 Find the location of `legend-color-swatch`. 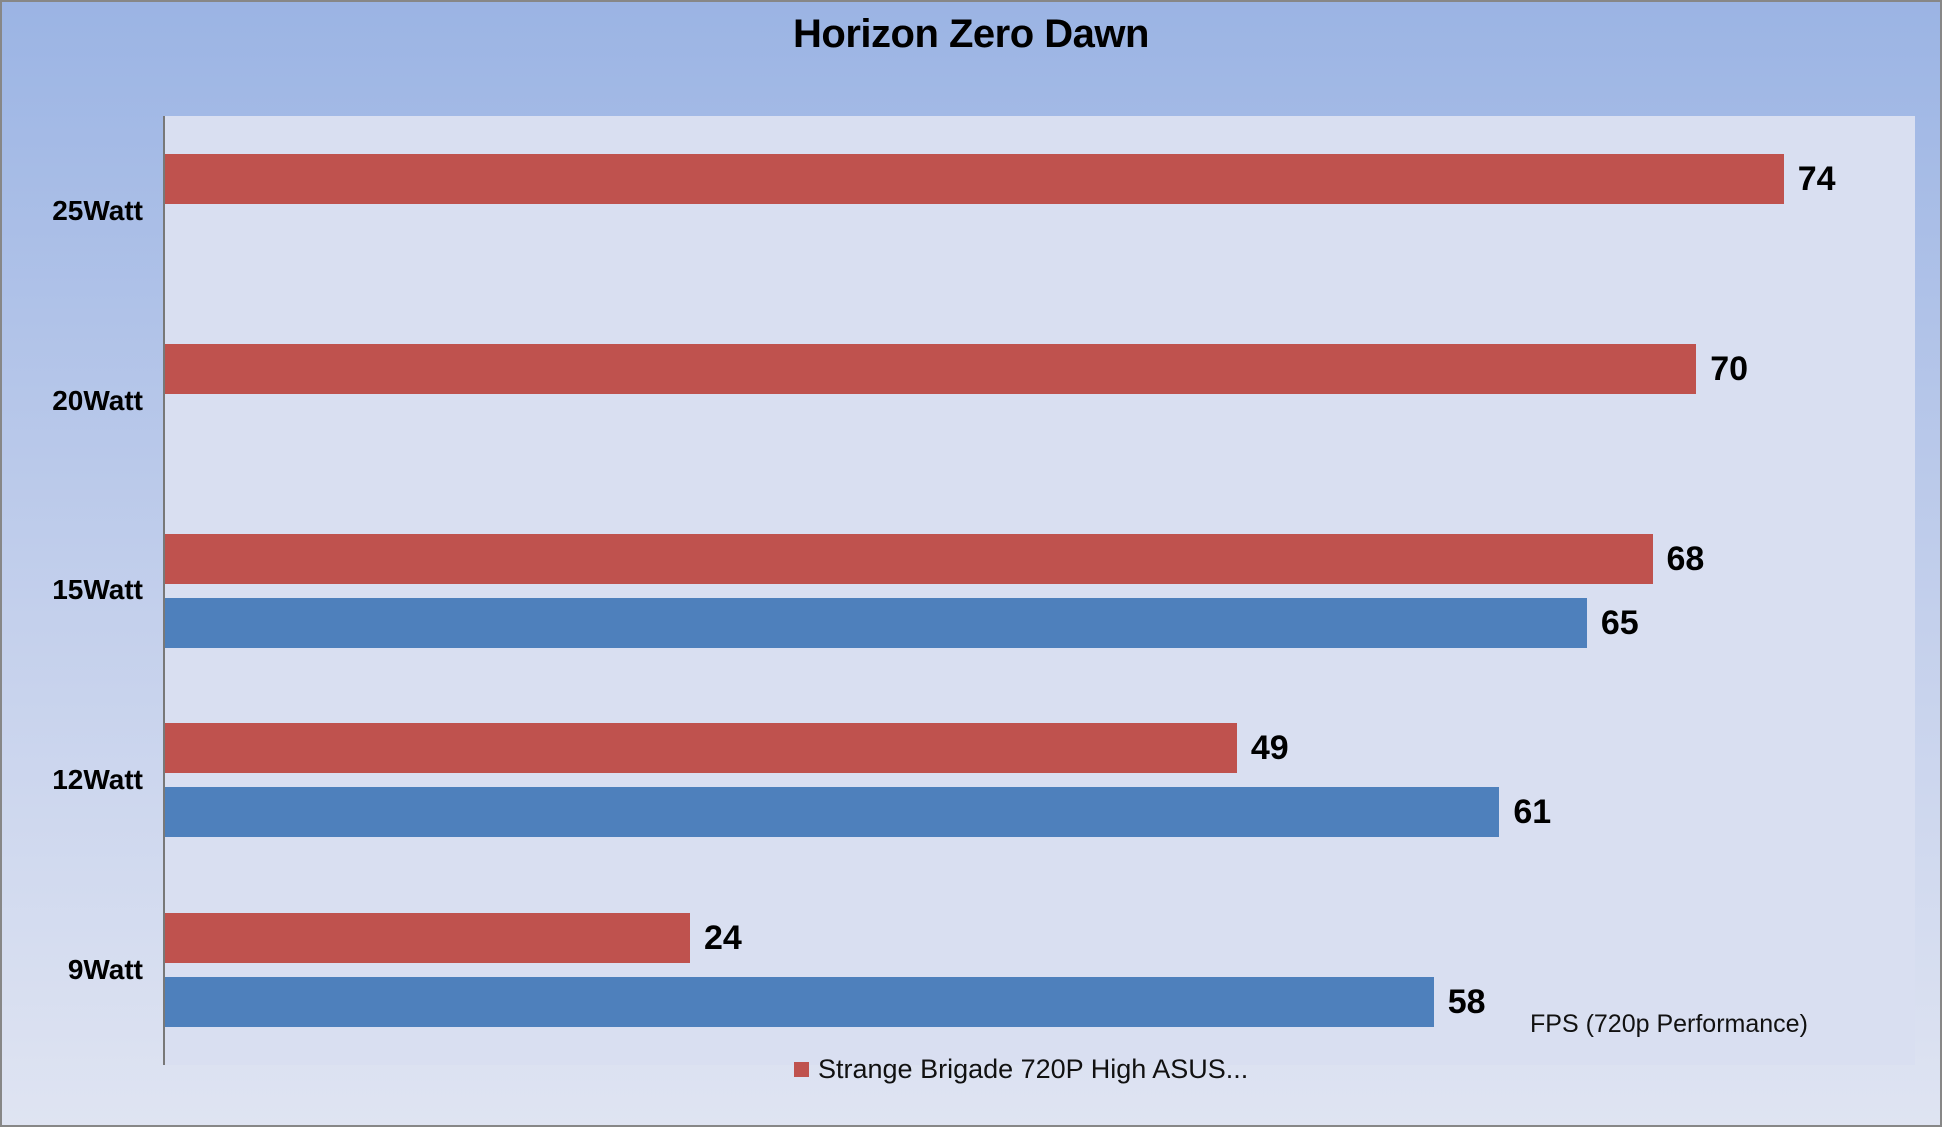

legend-color-swatch is located at coordinates (801, 1069).